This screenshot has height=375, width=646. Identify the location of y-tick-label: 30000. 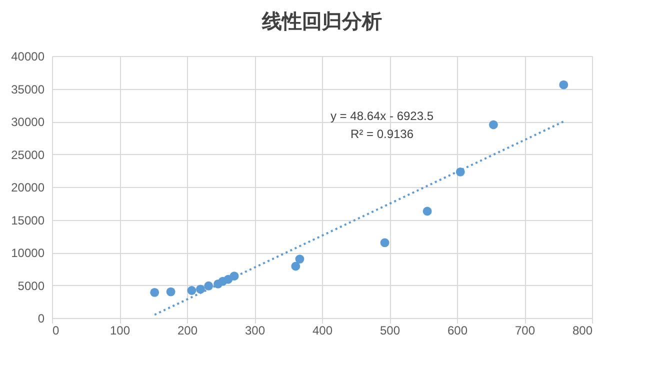
(28, 122).